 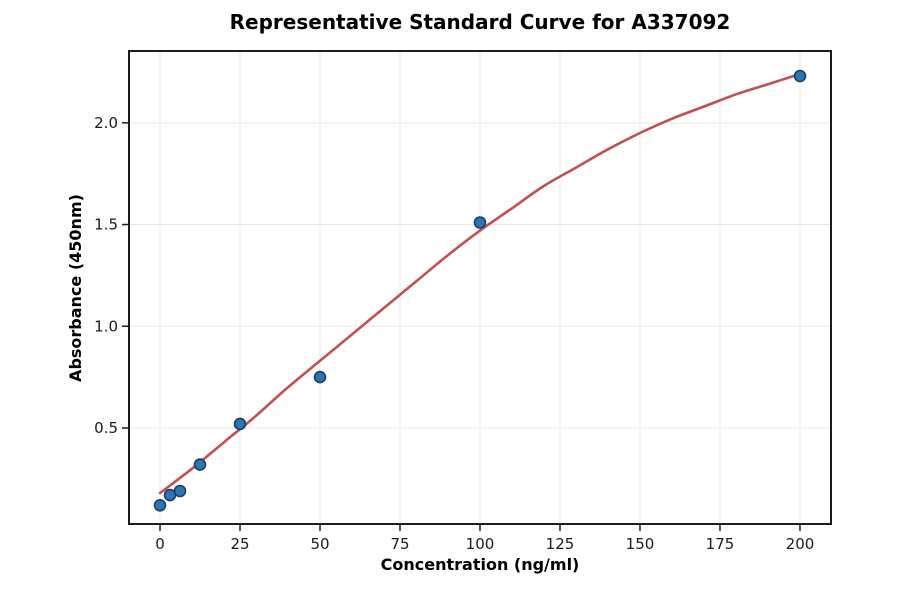 I want to click on y-tick-label: 2.0, so click(x=106, y=123).